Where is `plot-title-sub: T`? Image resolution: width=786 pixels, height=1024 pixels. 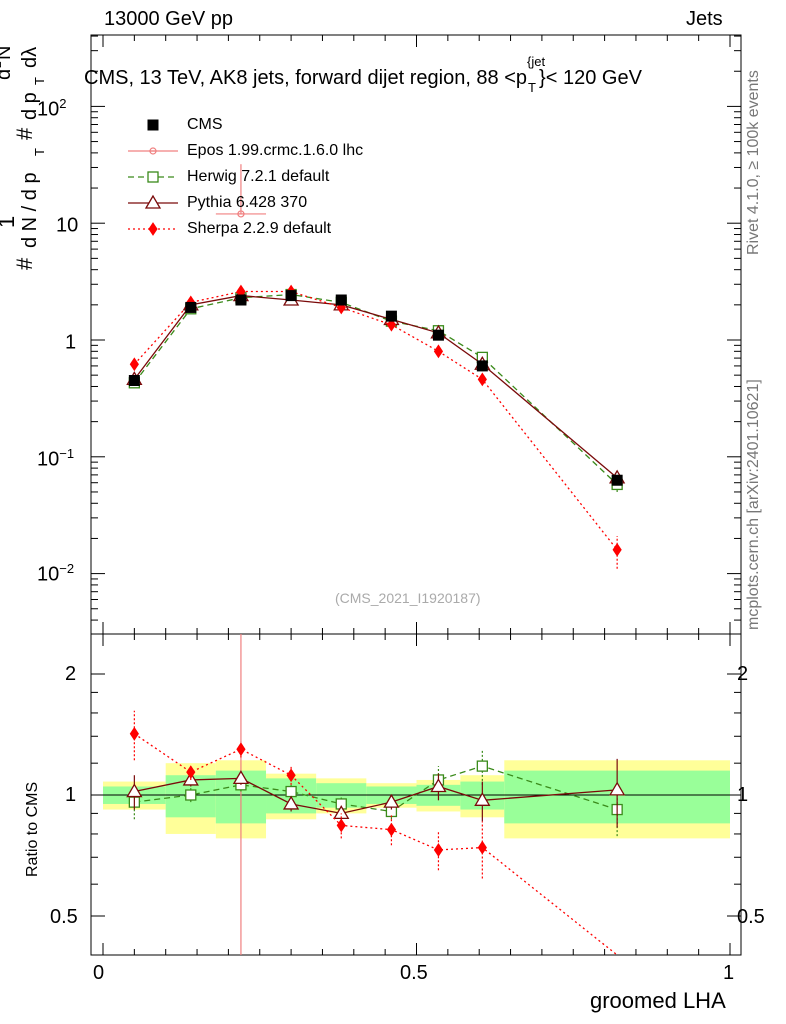 plot-title-sub: T is located at coordinates (532, 87).